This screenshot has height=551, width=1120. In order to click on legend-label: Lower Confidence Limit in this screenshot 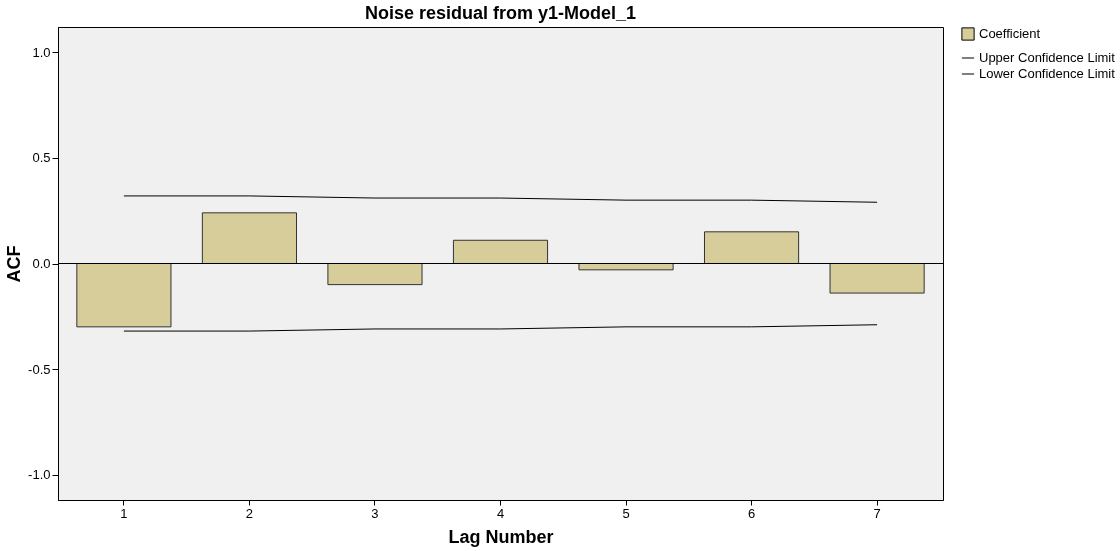, I will do `click(1047, 73)`.